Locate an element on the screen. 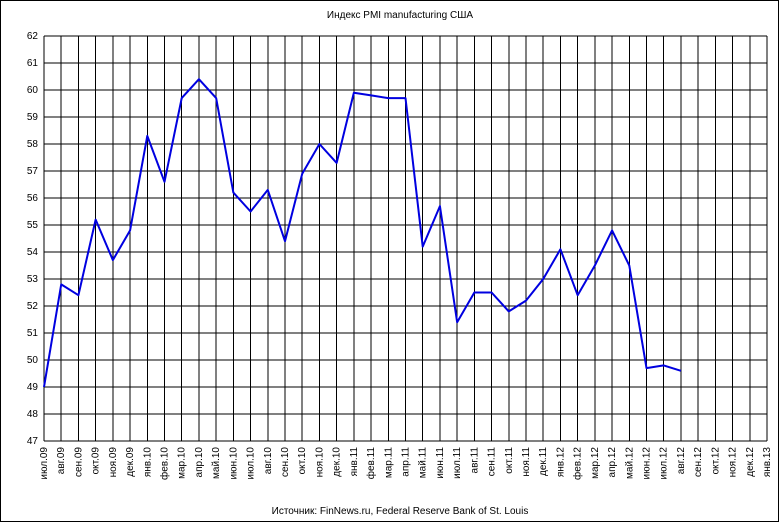 Image resolution: width=780 pixels, height=523 pixels. x-tick-label: июл.12 is located at coordinates (664, 463).